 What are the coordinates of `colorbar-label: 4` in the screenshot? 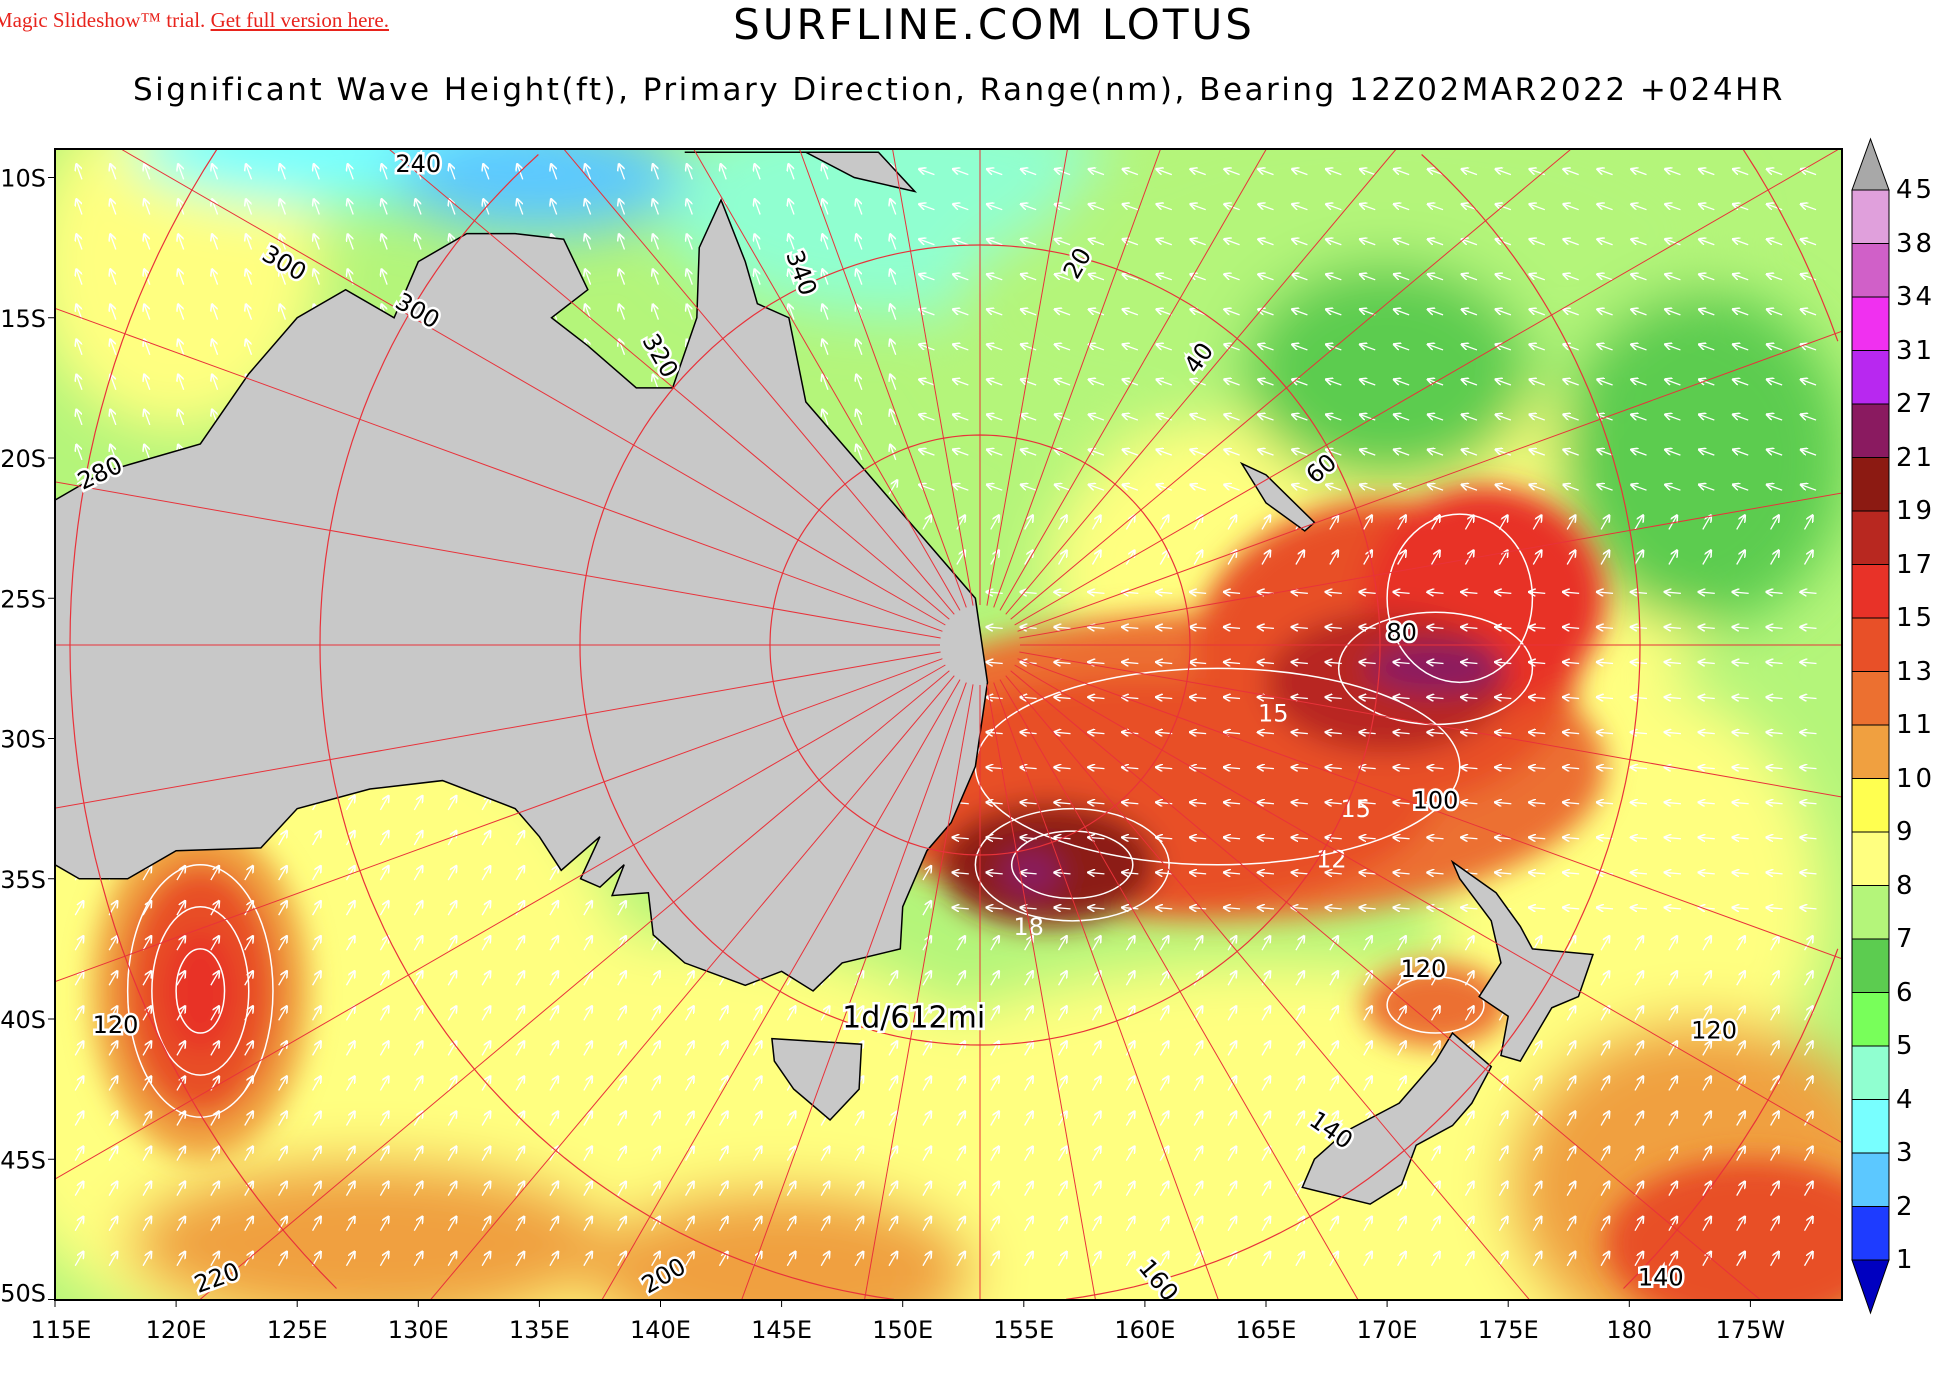 It's located at (1906, 1099).